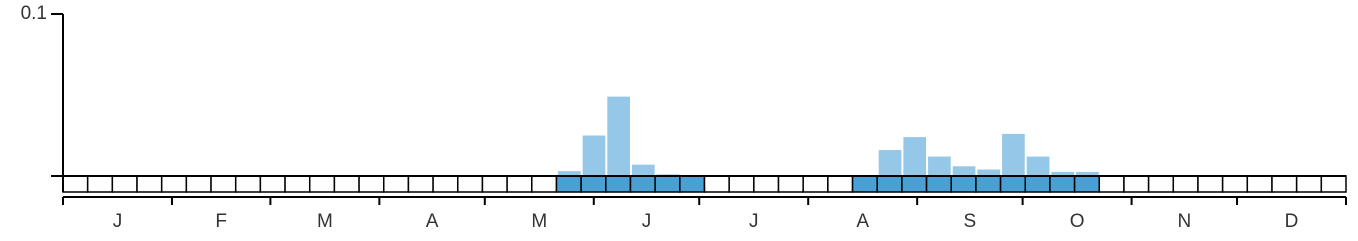 The height and width of the screenshot is (241, 1358). I want to click on y-tick-label: 0.1, so click(34, 13).